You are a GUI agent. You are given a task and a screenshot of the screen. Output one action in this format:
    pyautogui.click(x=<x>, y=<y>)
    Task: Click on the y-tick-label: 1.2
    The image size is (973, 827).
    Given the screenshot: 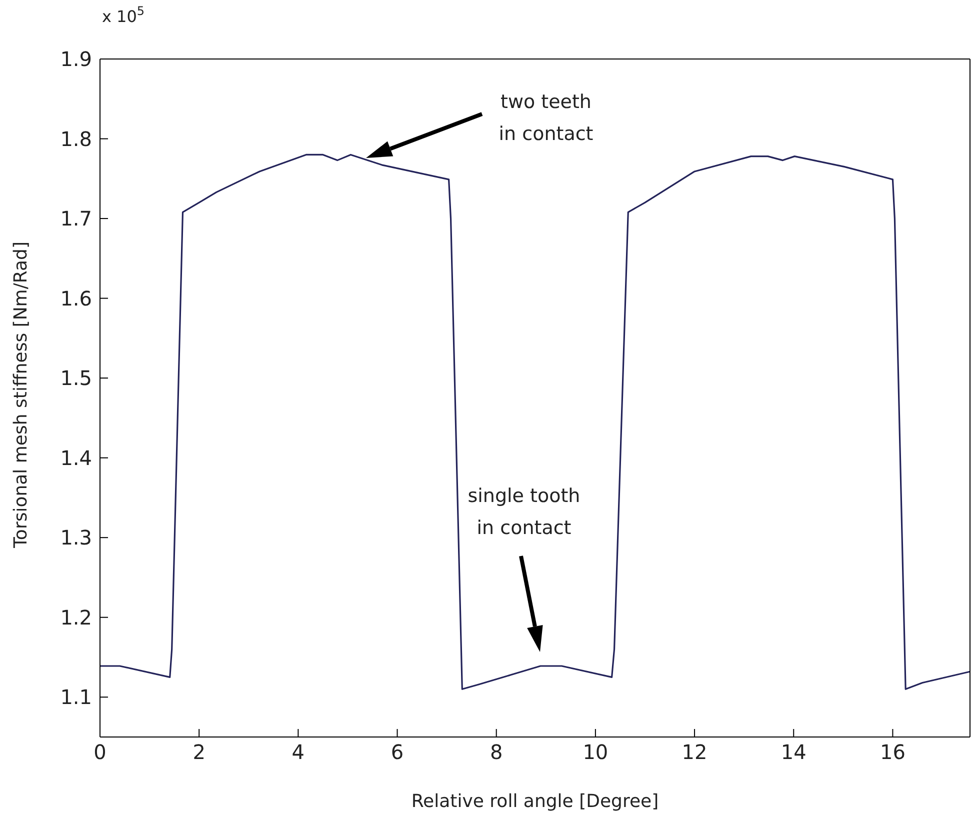 What is the action you would take?
    pyautogui.click(x=76, y=617)
    